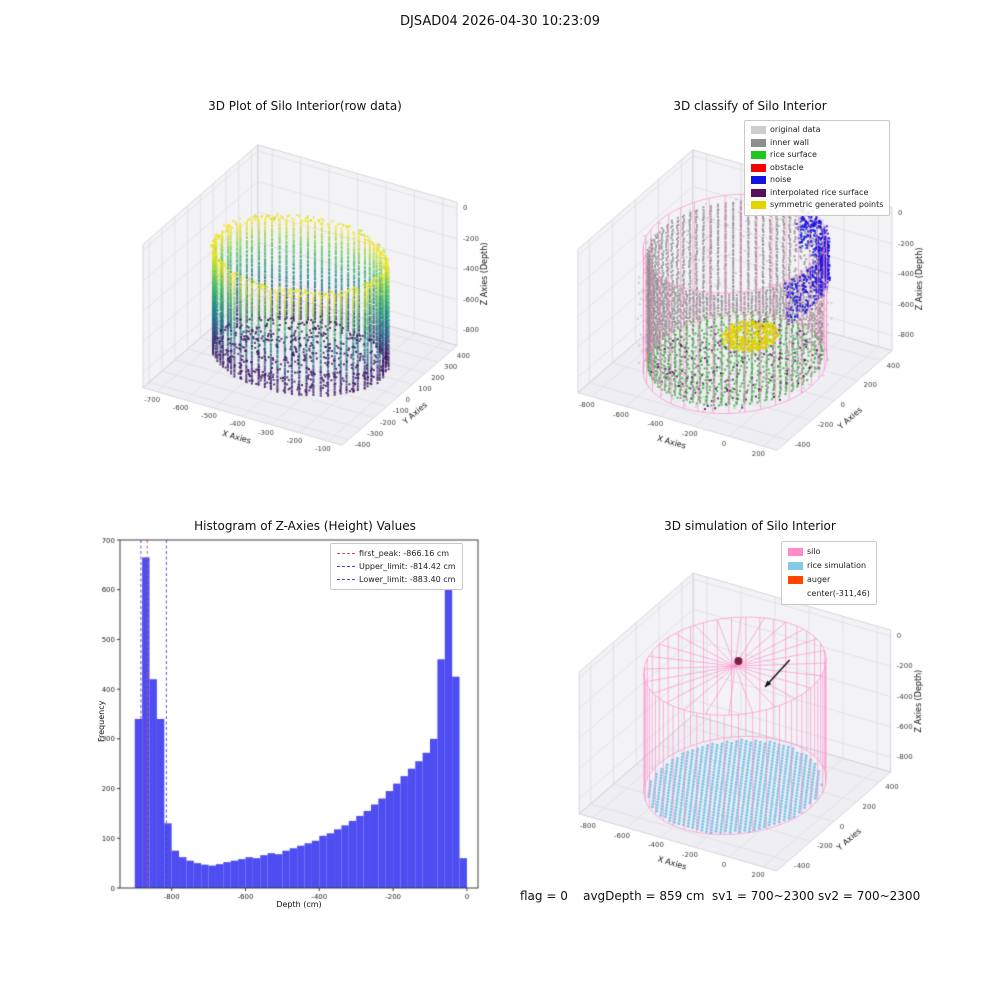 The width and height of the screenshot is (1000, 1000). I want to click on subplot-raw3d-title: 3D Plot of Silo Interior(row data), so click(305, 106).